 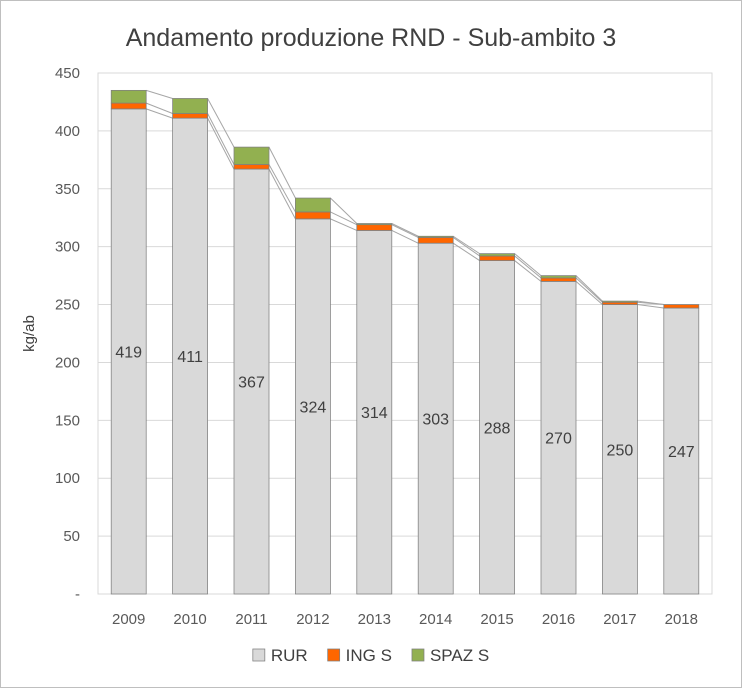 What do you see at coordinates (374, 227) in the screenshot?
I see `bar-ing-s-2013` at bounding box center [374, 227].